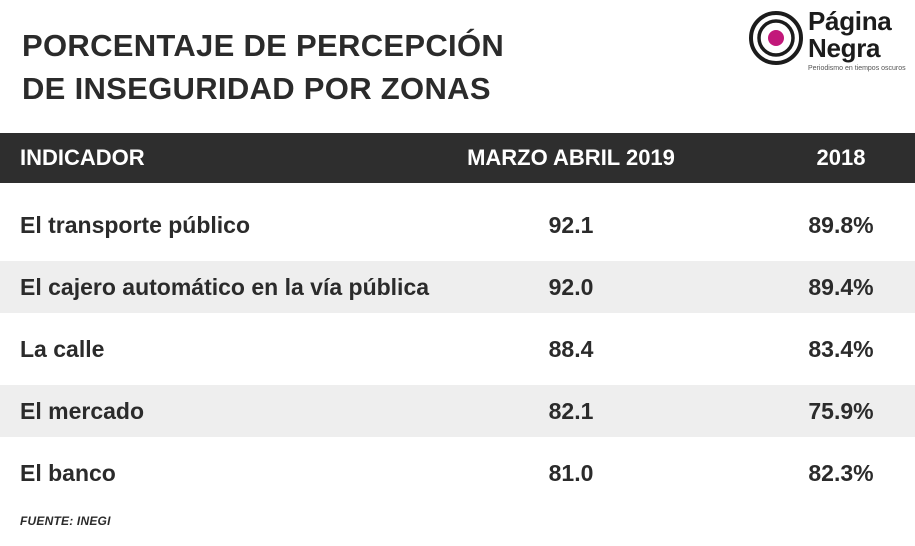 The image size is (915, 546). What do you see at coordinates (841, 410) in the screenshot?
I see `cell-2018: 75.9%` at bounding box center [841, 410].